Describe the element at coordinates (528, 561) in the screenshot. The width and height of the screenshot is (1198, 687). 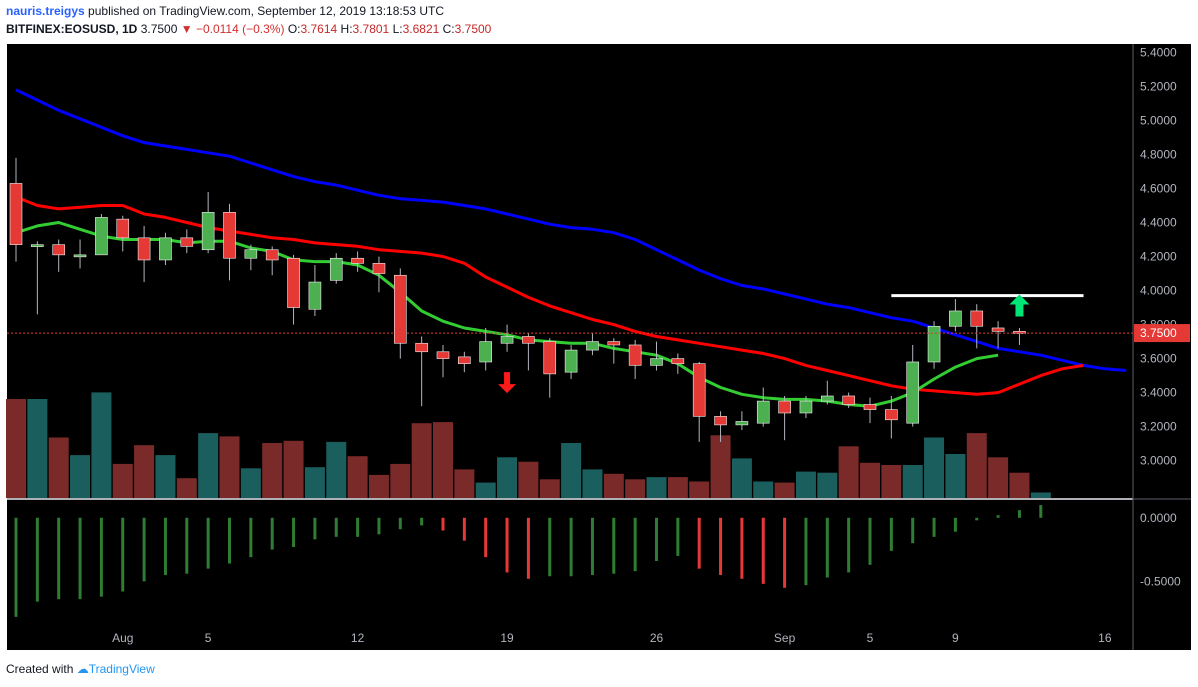
I see `oscillator-bars` at that location.